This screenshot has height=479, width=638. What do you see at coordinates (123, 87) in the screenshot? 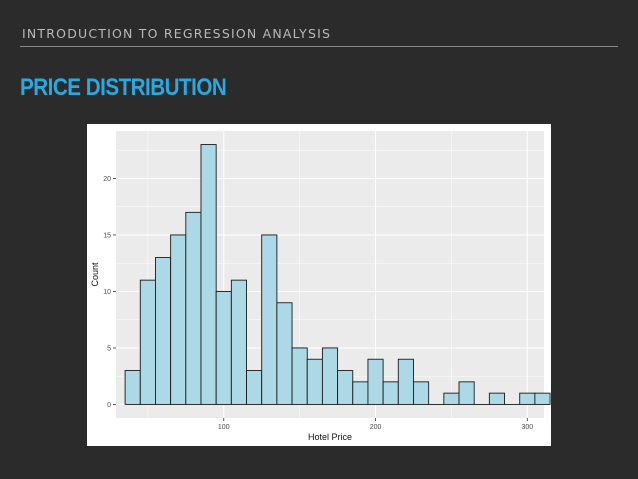
I see `page-title: PRICE DISTRIBUTION` at bounding box center [123, 87].